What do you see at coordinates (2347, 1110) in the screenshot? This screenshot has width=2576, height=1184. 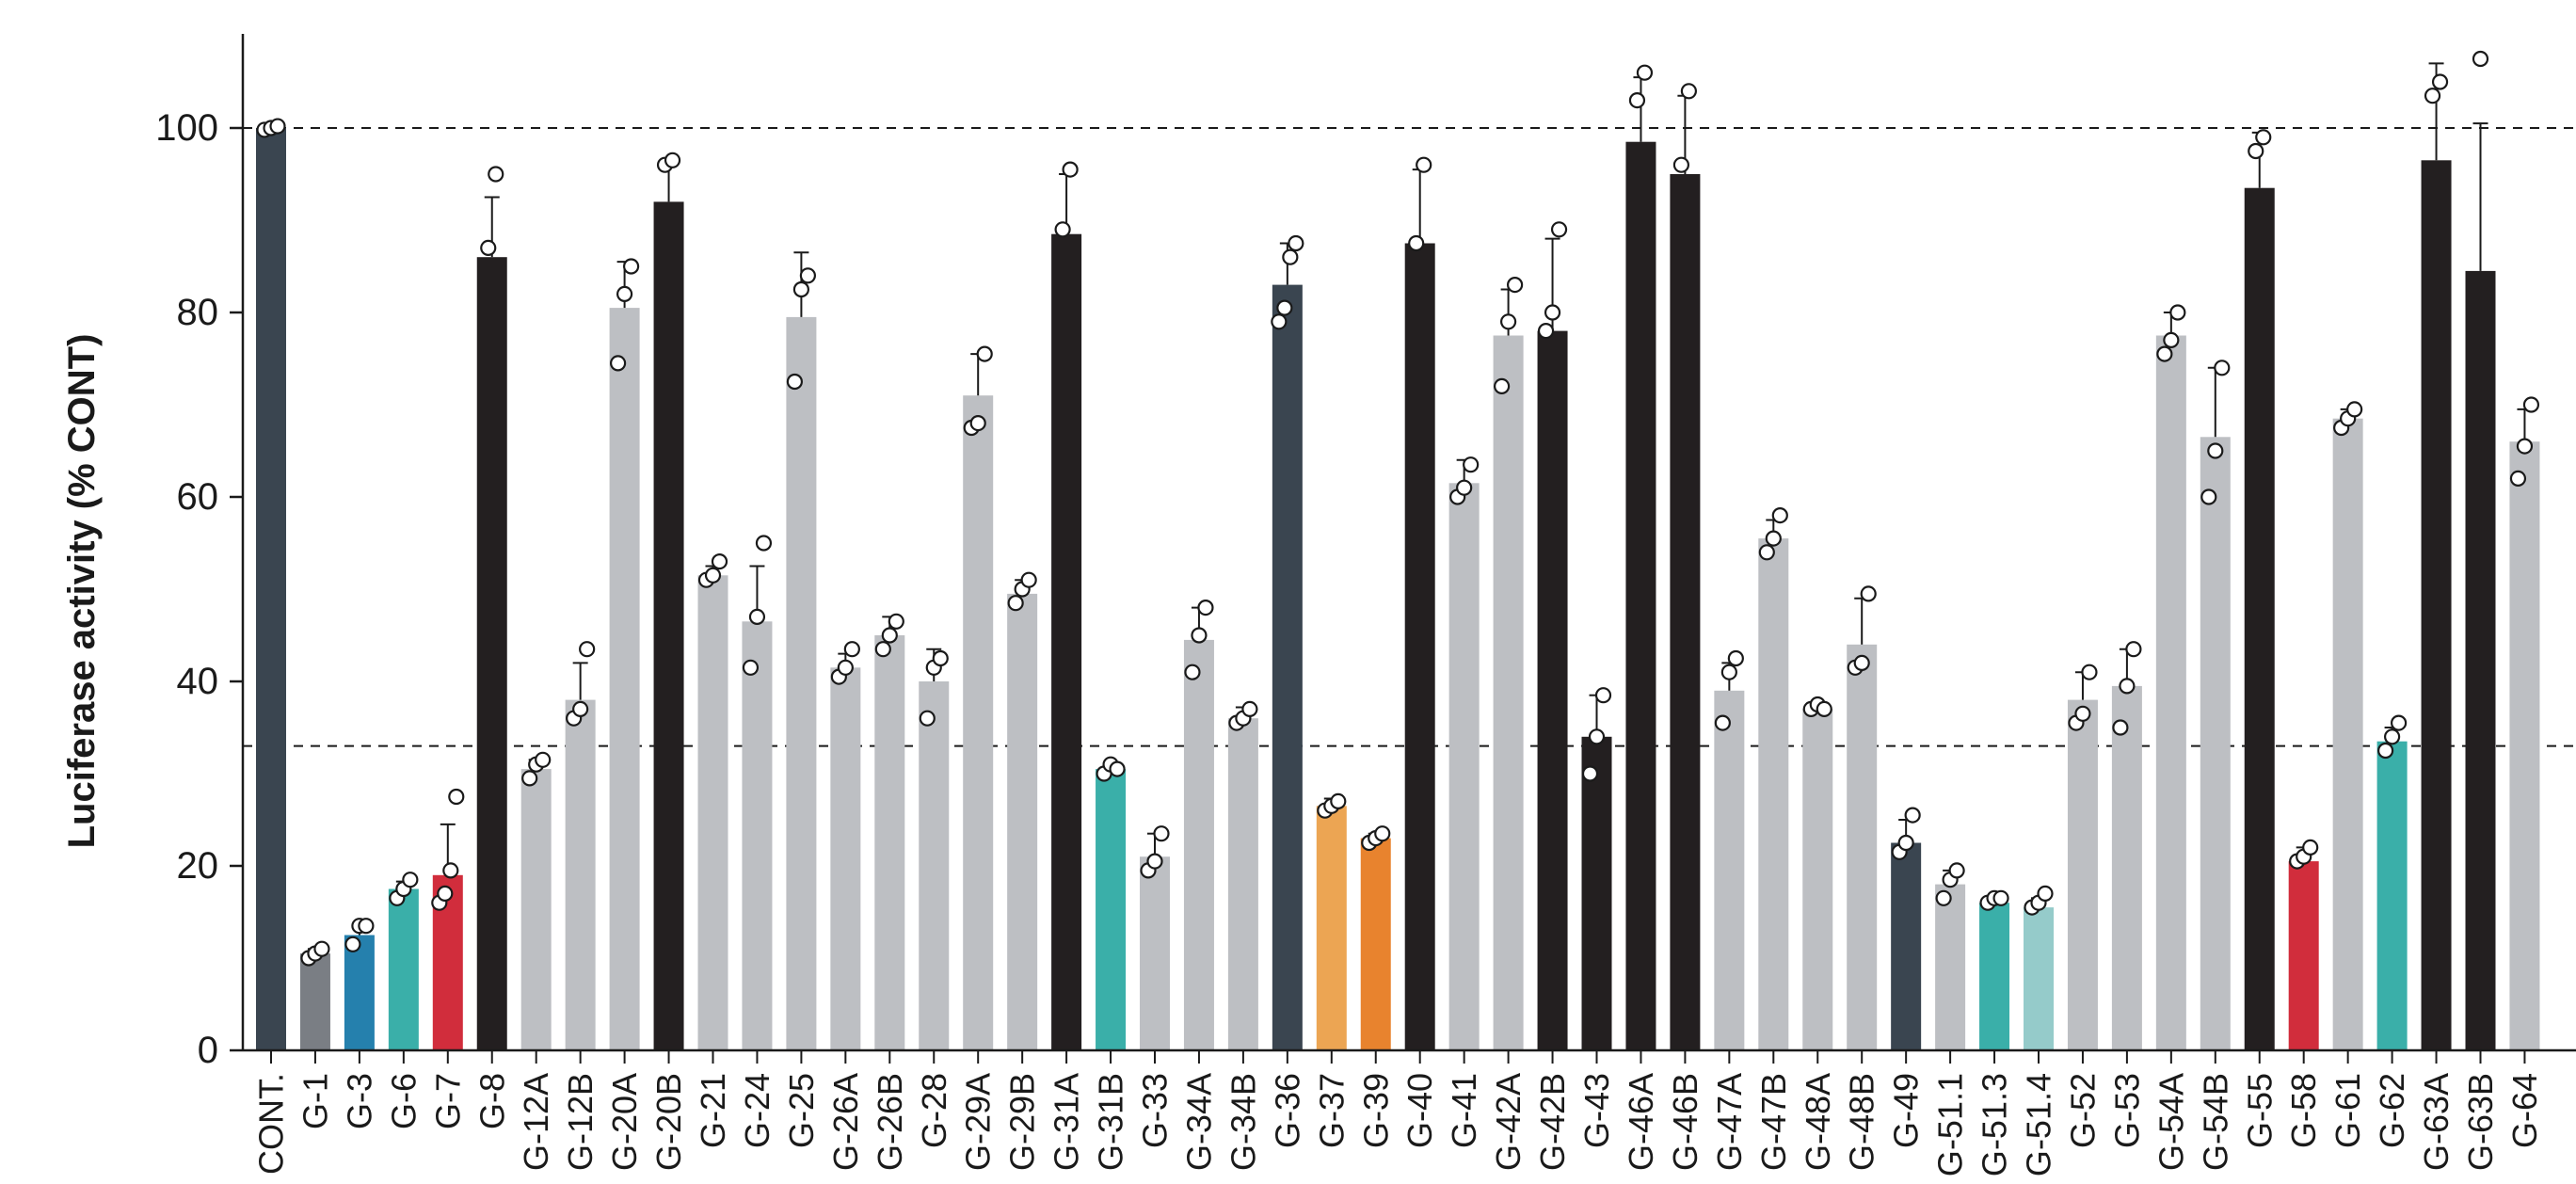 I see `x-tick-label: G-61` at bounding box center [2347, 1110].